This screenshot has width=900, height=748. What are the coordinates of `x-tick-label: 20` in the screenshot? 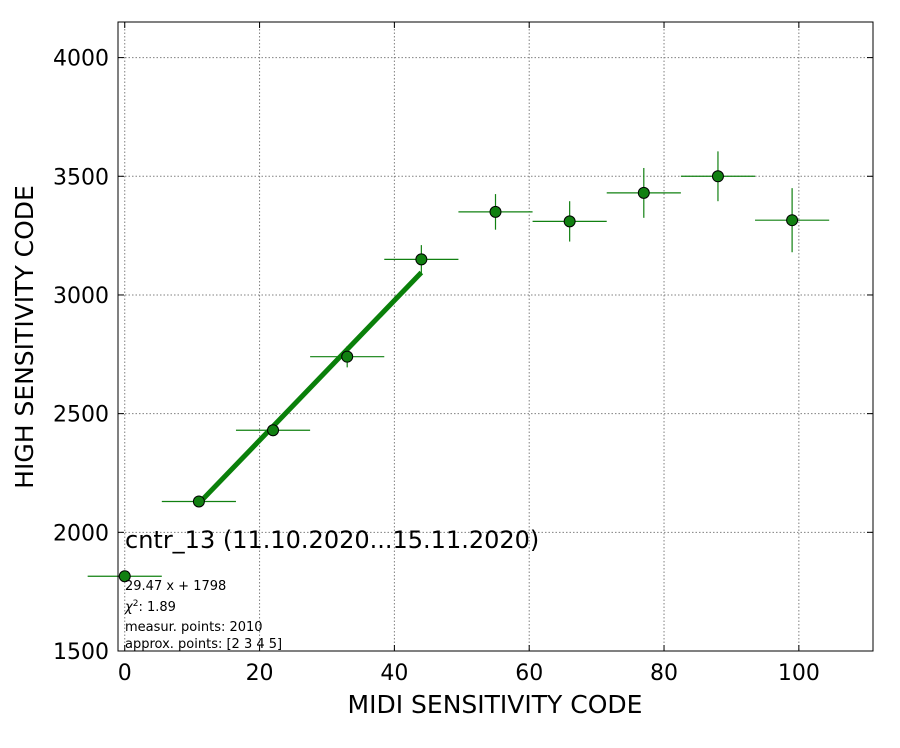 It's located at (260, 673).